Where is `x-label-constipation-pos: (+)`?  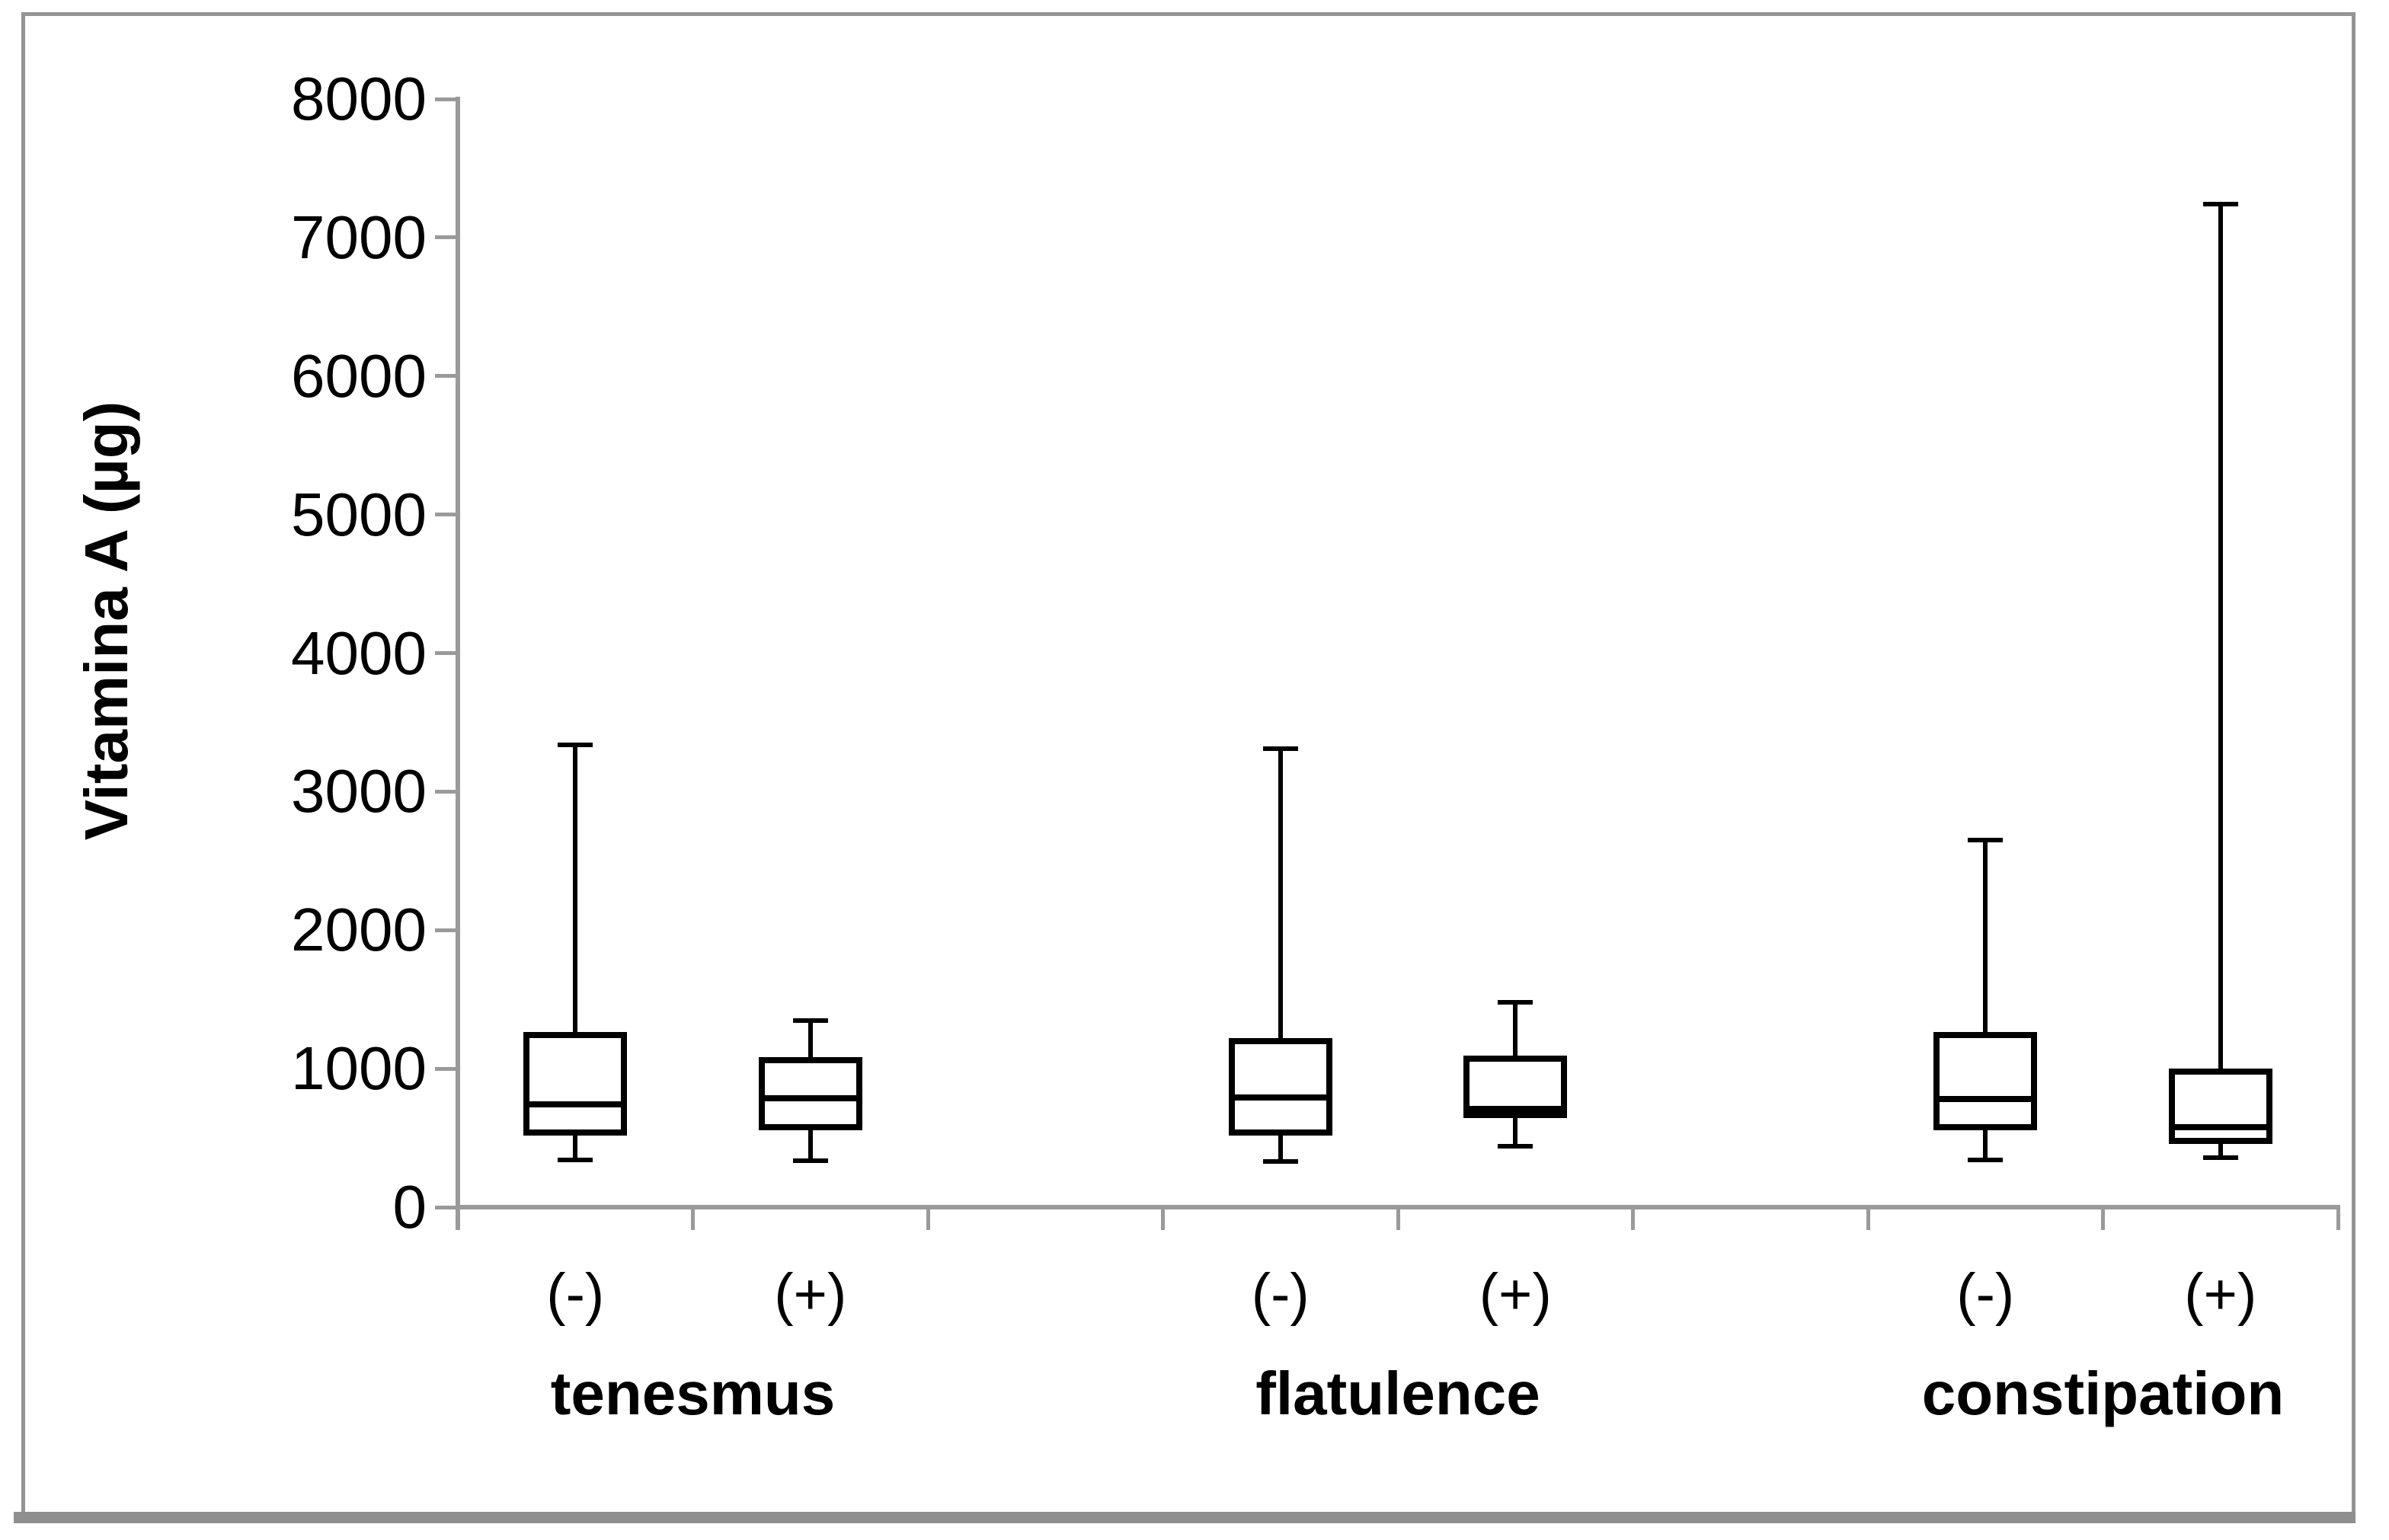 x-label-constipation-pos: (+) is located at coordinates (2220, 1294).